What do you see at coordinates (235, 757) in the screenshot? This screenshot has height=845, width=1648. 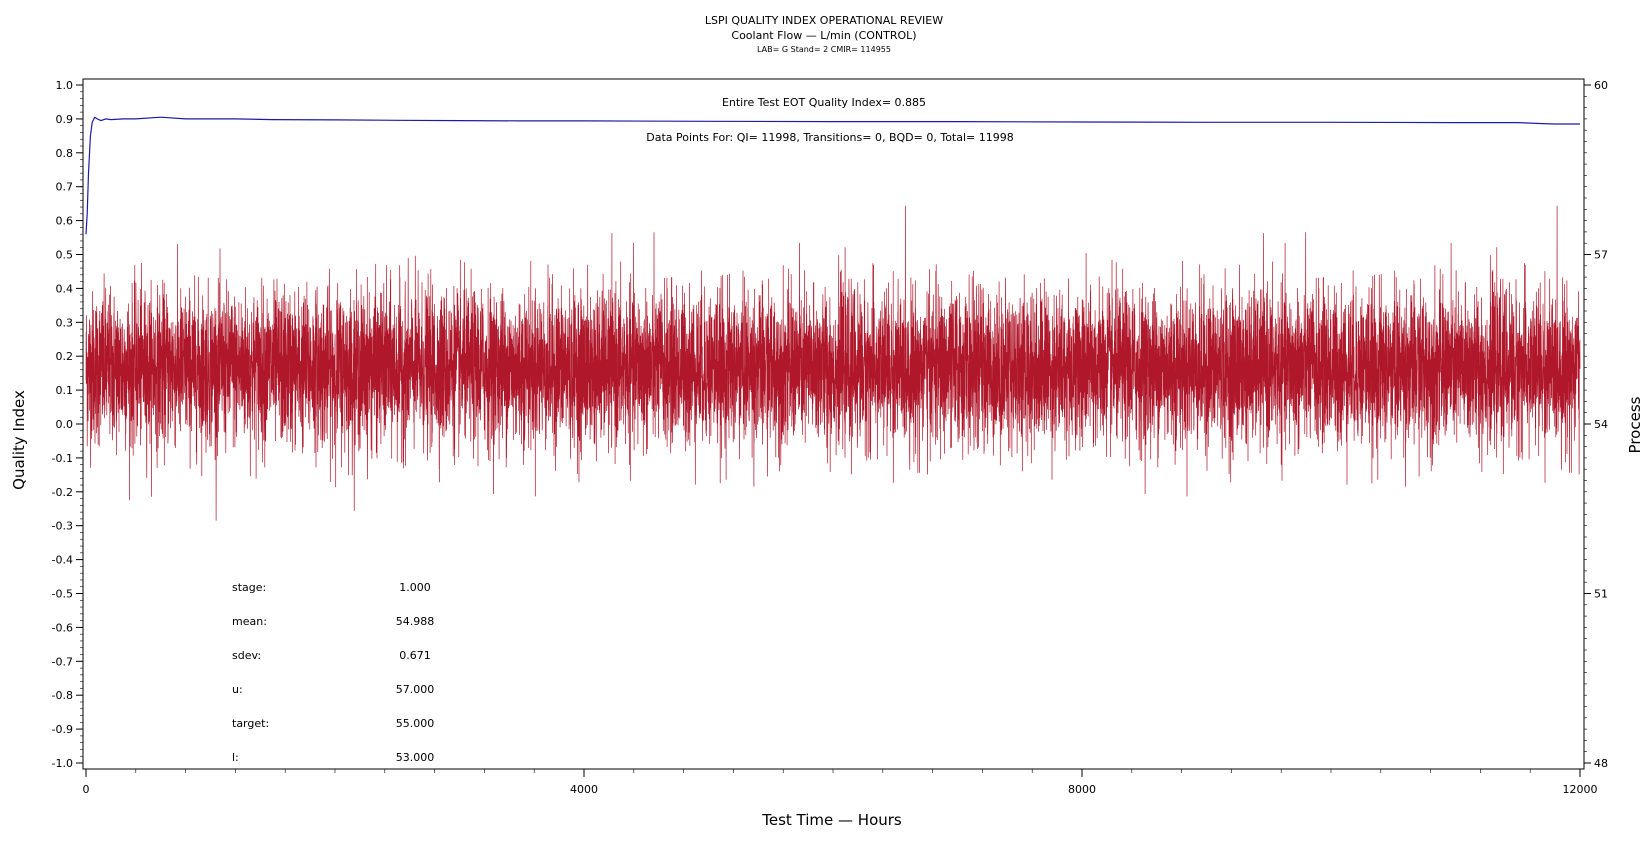 I see `stat-label: l:` at bounding box center [235, 757].